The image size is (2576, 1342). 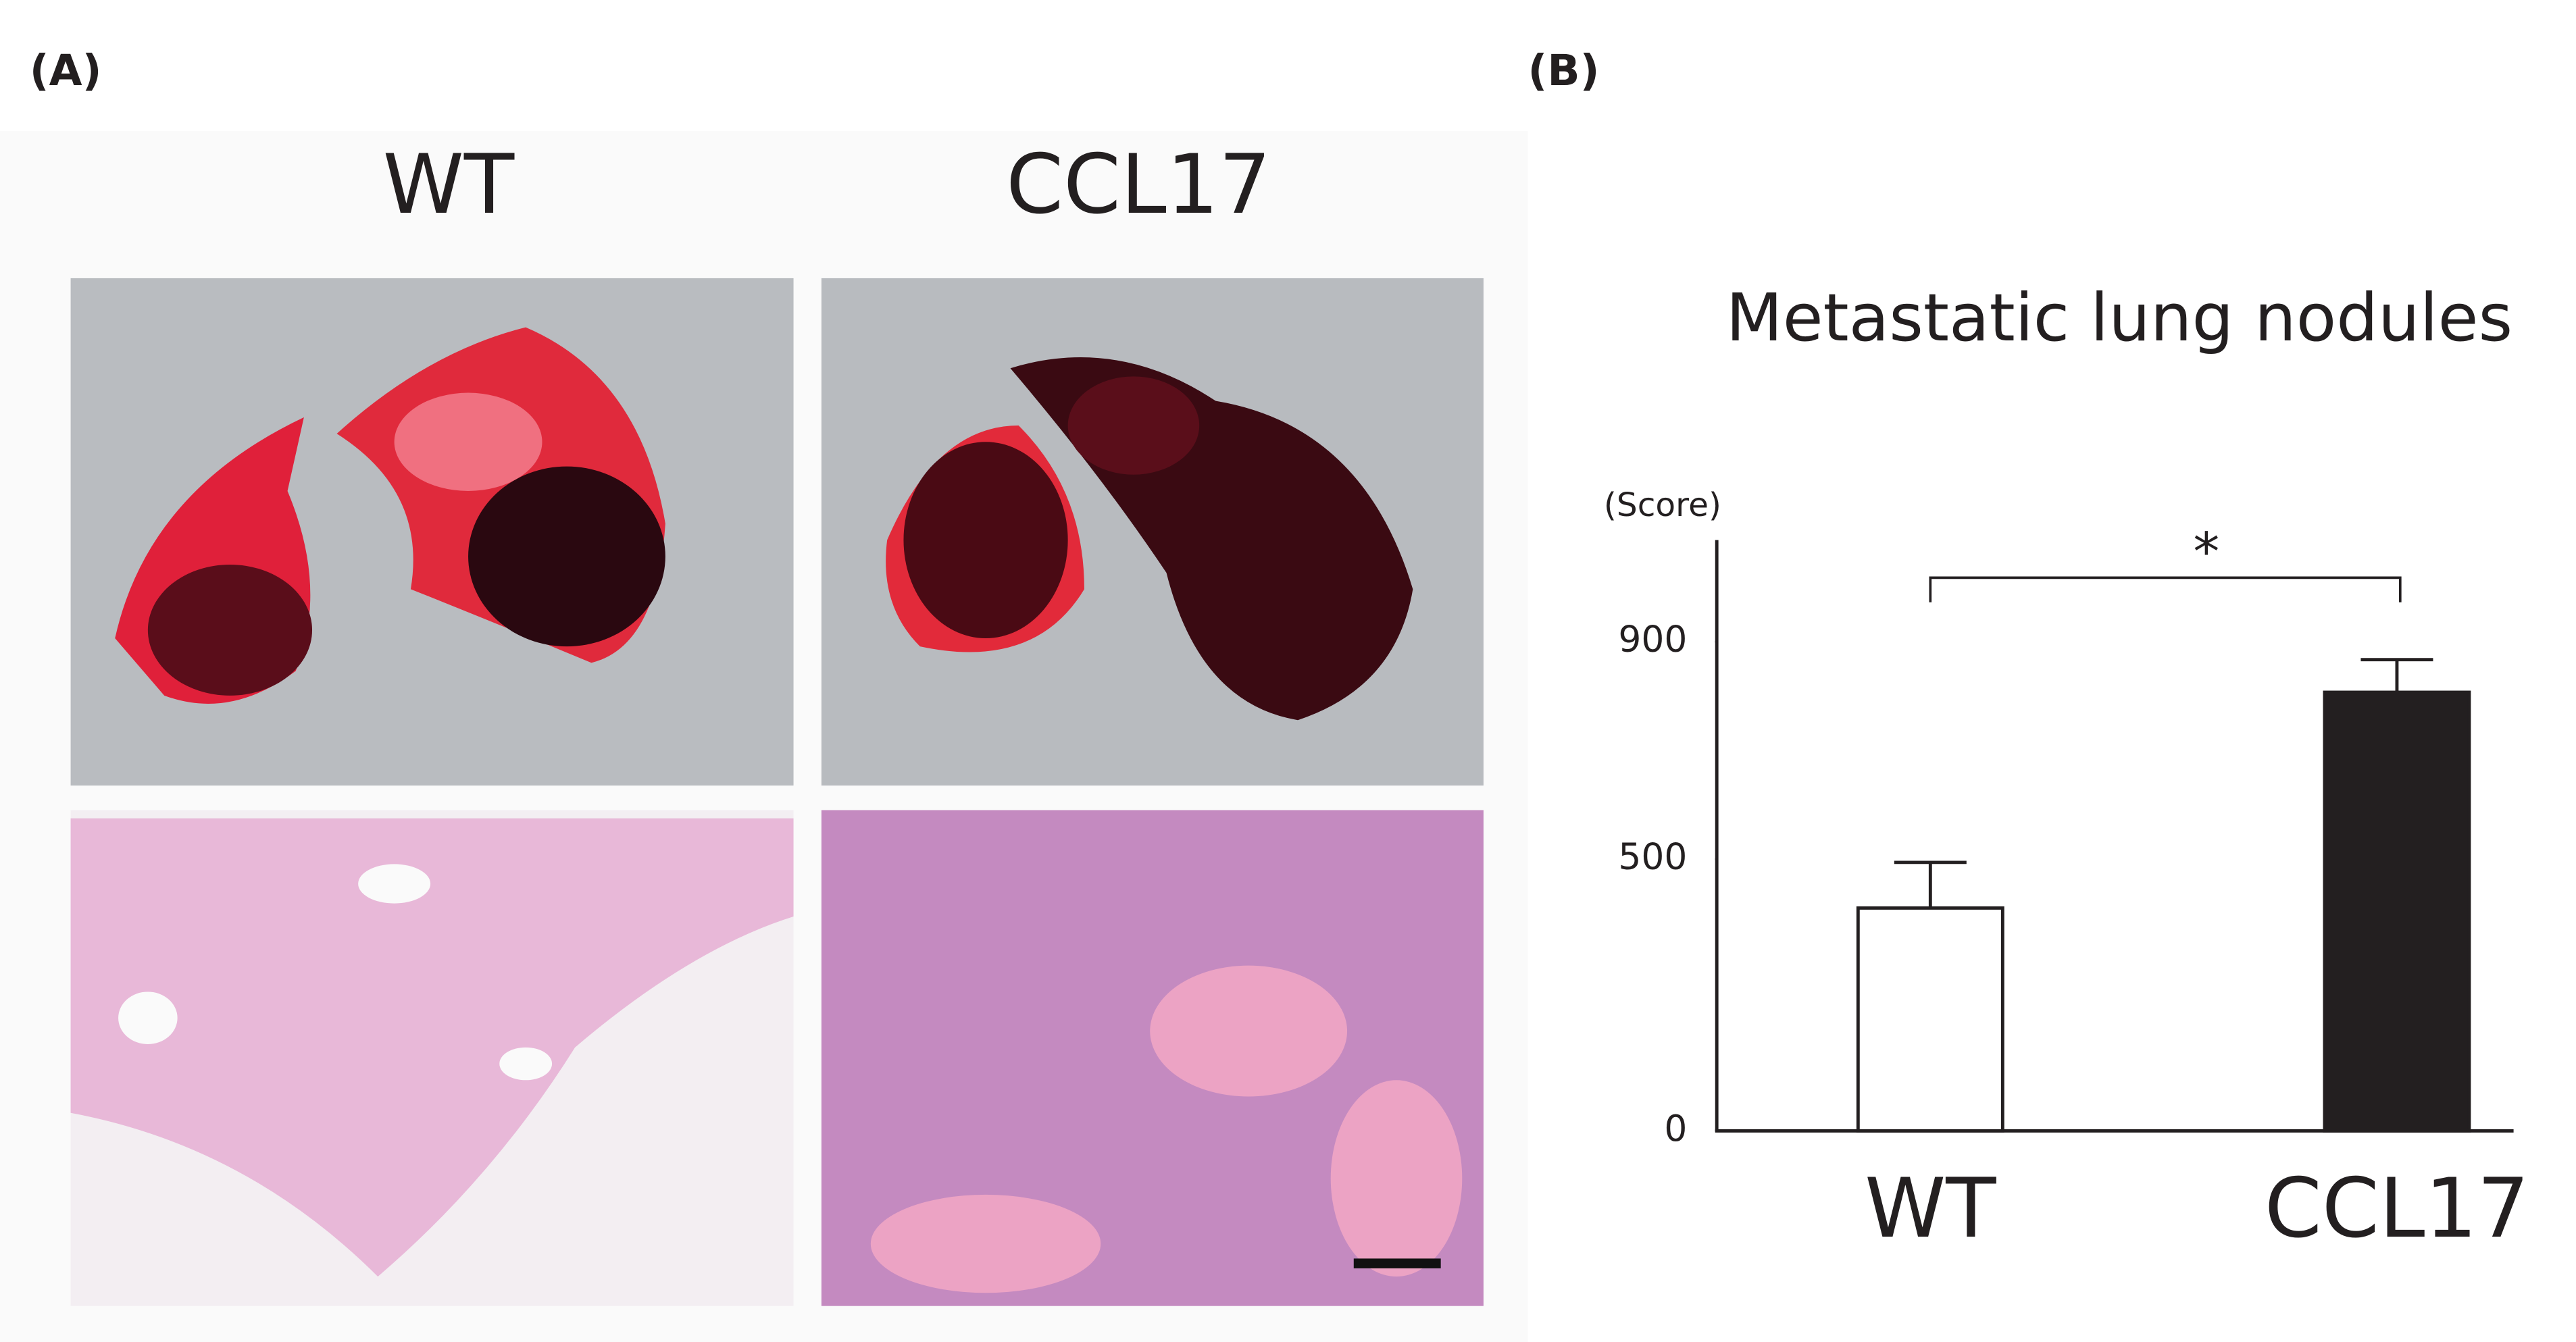 What do you see at coordinates (1564, 70) in the screenshot?
I see `panel-label: (B)` at bounding box center [1564, 70].